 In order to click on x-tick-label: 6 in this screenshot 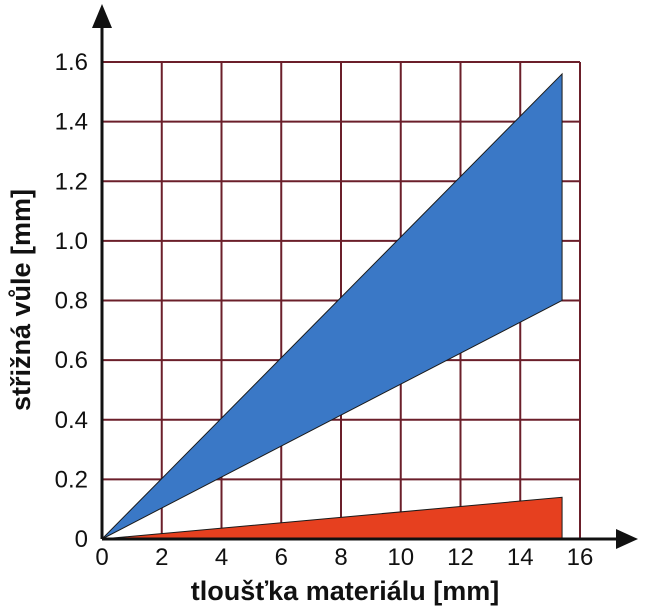, I will do `click(281, 557)`.